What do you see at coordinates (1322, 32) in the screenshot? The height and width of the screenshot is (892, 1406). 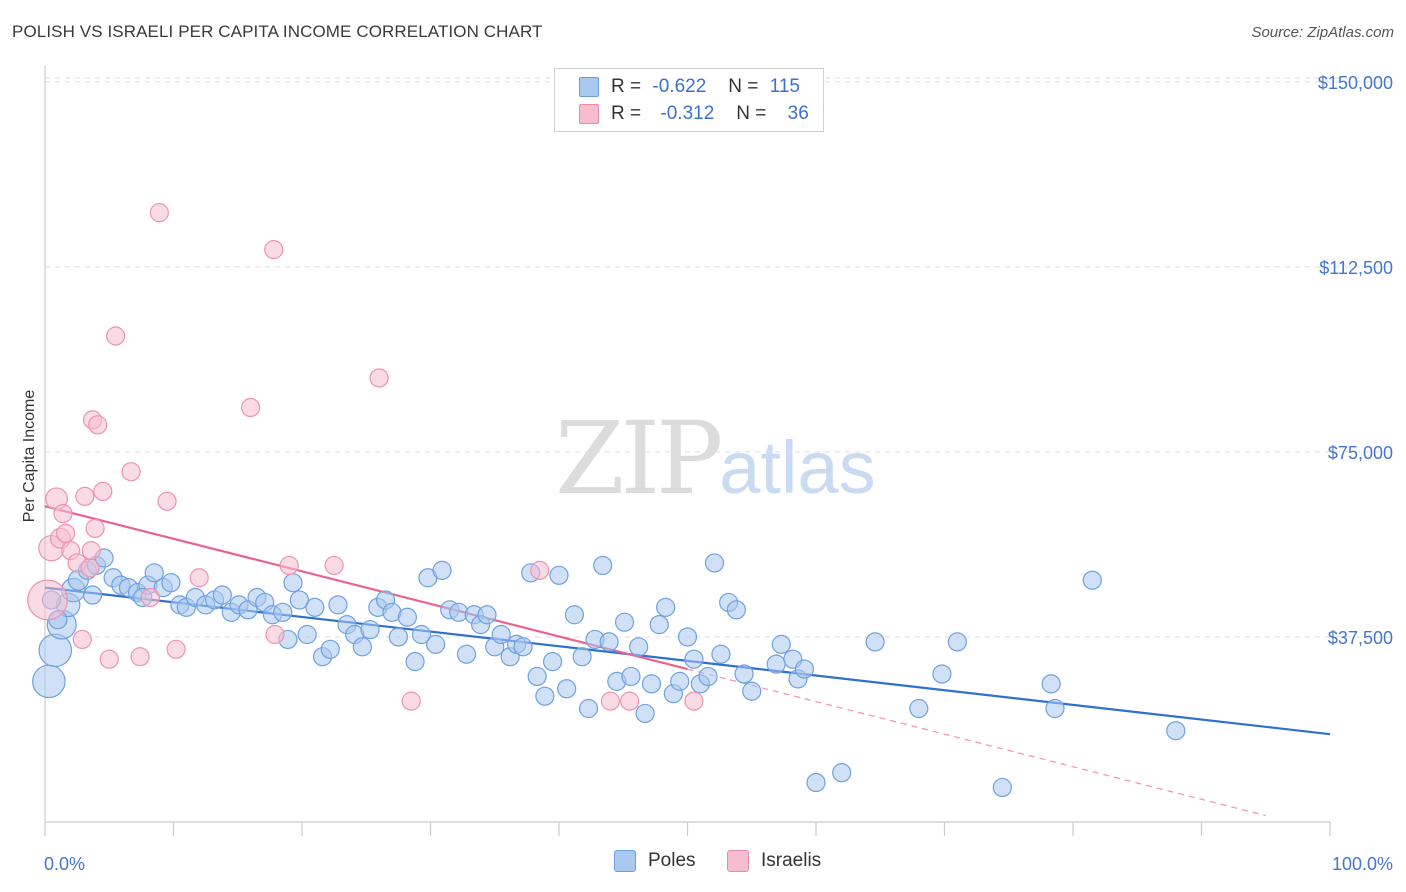 I see `source-label: Source: ZipAtlas.com` at bounding box center [1322, 32].